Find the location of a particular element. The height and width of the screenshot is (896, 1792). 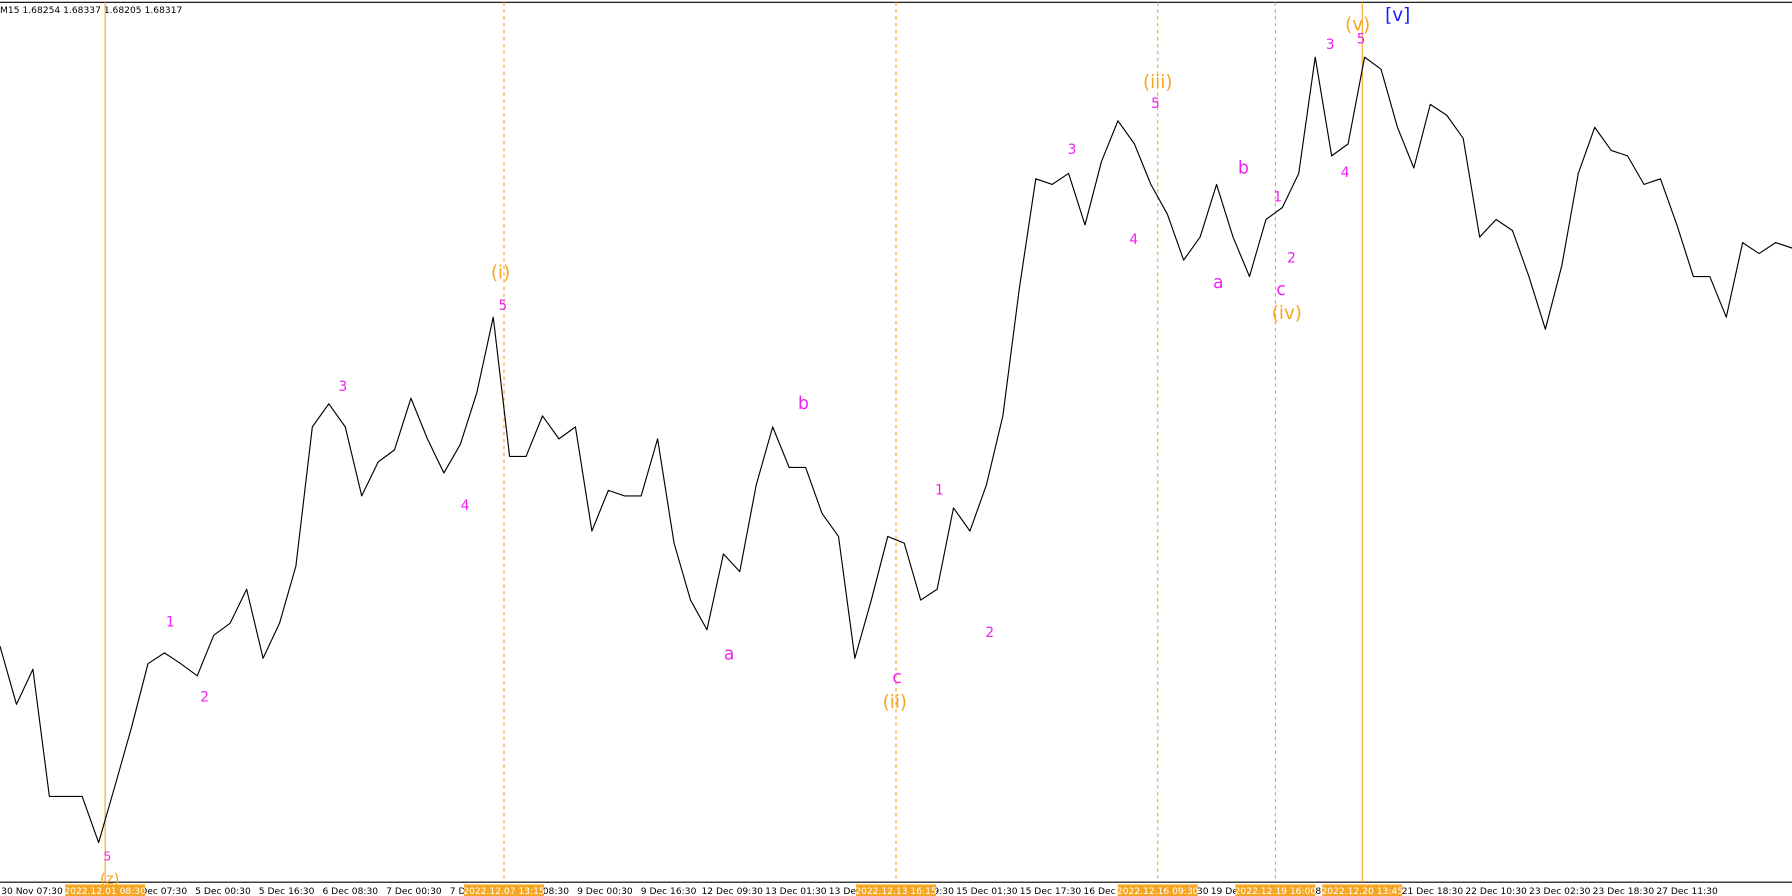

marker-label: 2022.12.19 16:00 is located at coordinates (1276, 891).